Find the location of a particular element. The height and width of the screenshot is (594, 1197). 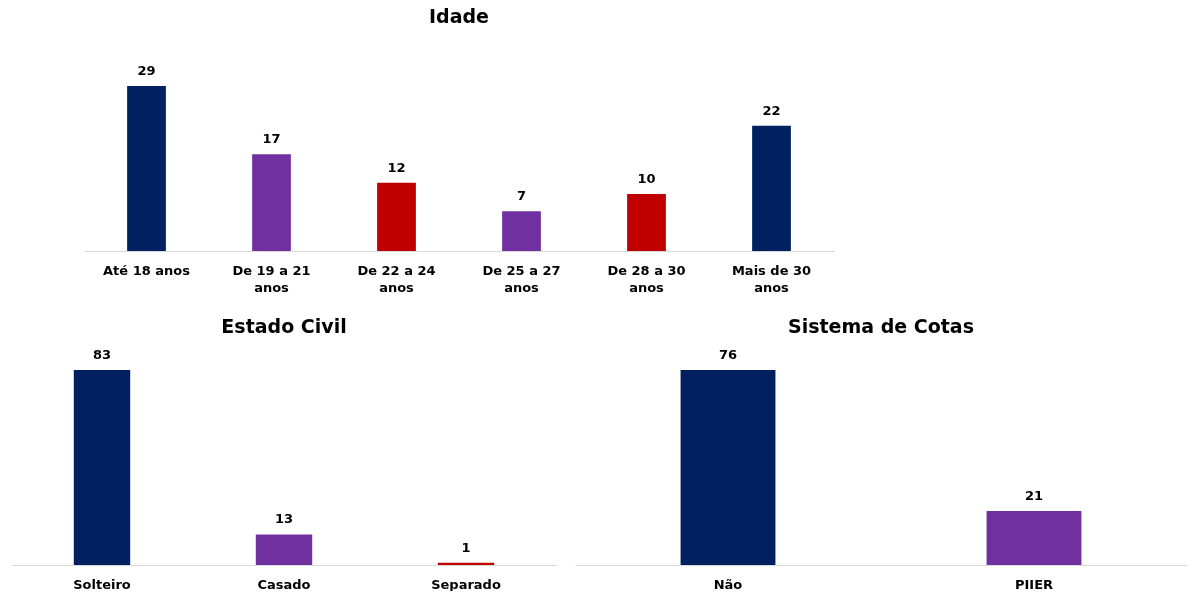

chart-title: Estado Civil is located at coordinates (284, 326).